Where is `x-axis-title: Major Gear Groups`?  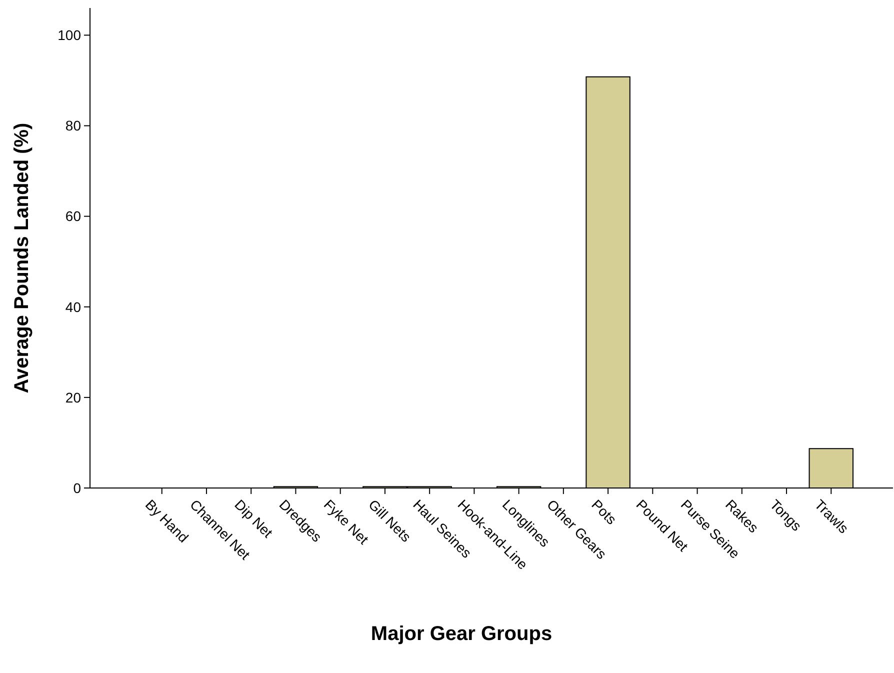
x-axis-title: Major Gear Groups is located at coordinates (461, 634).